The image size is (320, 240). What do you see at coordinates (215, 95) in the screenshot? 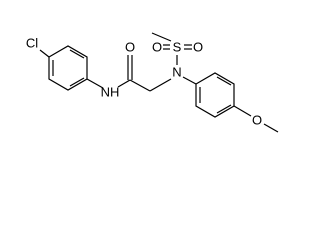
I see `ring-right` at bounding box center [215, 95].